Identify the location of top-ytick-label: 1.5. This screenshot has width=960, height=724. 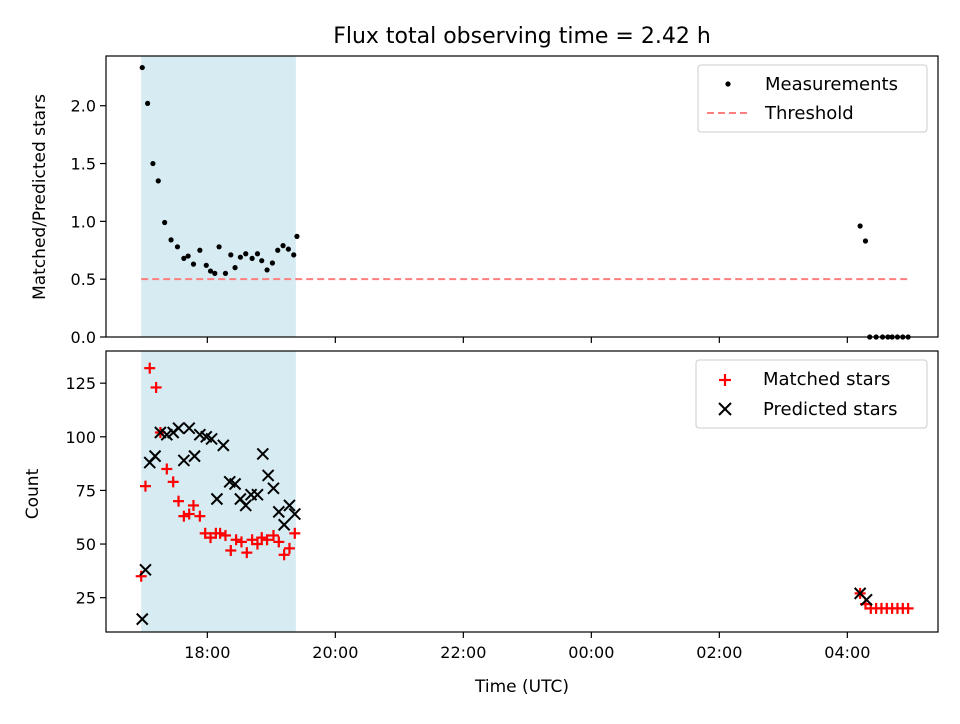
(83, 164).